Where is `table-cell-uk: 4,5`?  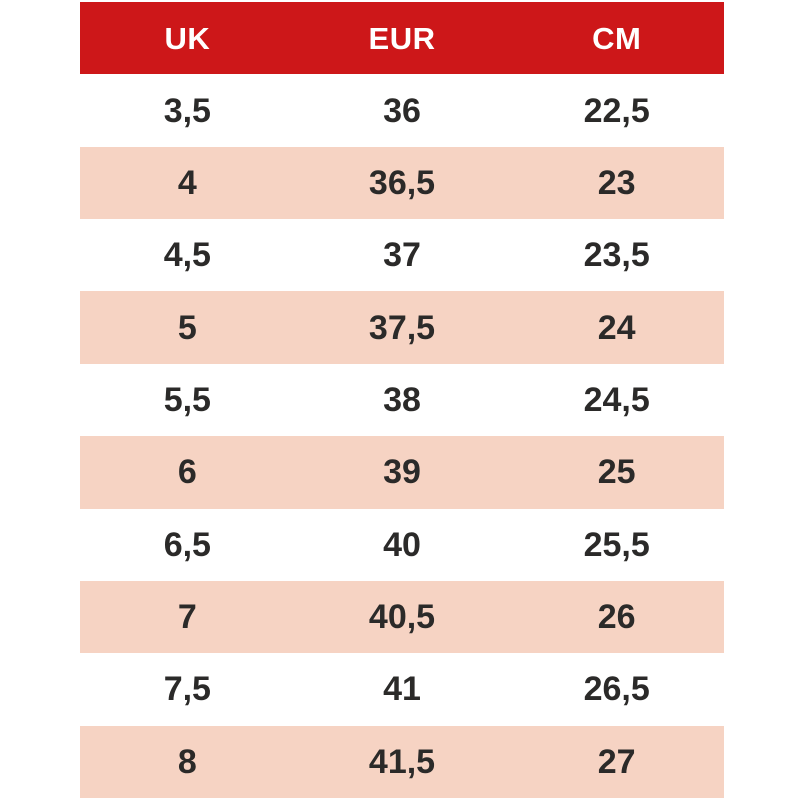
table-cell-uk: 4,5 is located at coordinates (187, 255).